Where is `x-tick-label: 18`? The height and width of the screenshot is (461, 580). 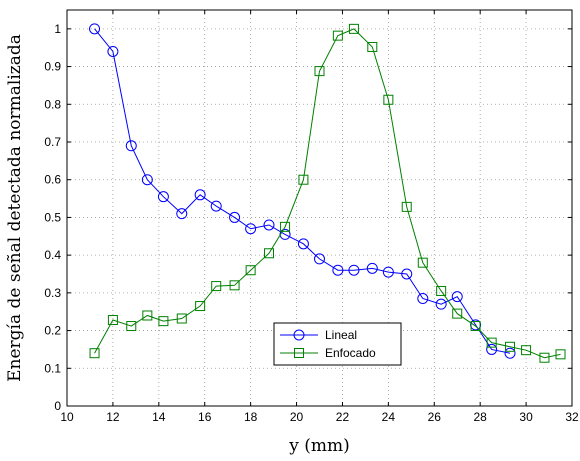 x-tick-label: 18 is located at coordinates (251, 417).